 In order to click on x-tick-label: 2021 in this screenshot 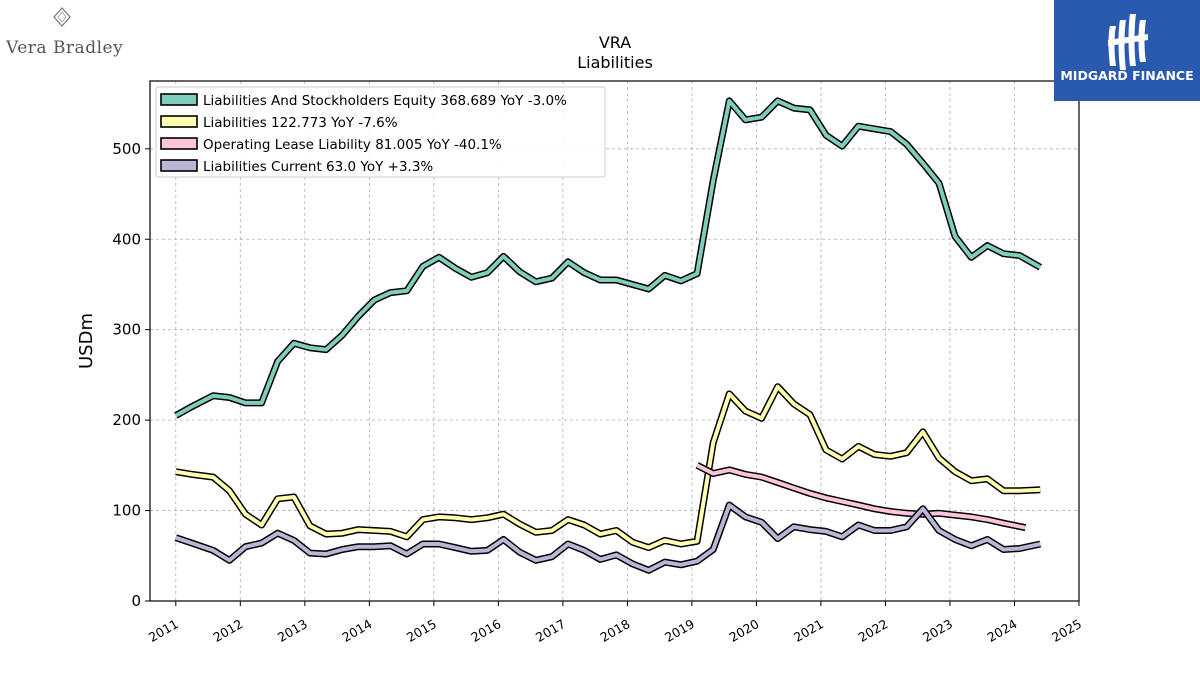, I will do `click(808, 630)`.